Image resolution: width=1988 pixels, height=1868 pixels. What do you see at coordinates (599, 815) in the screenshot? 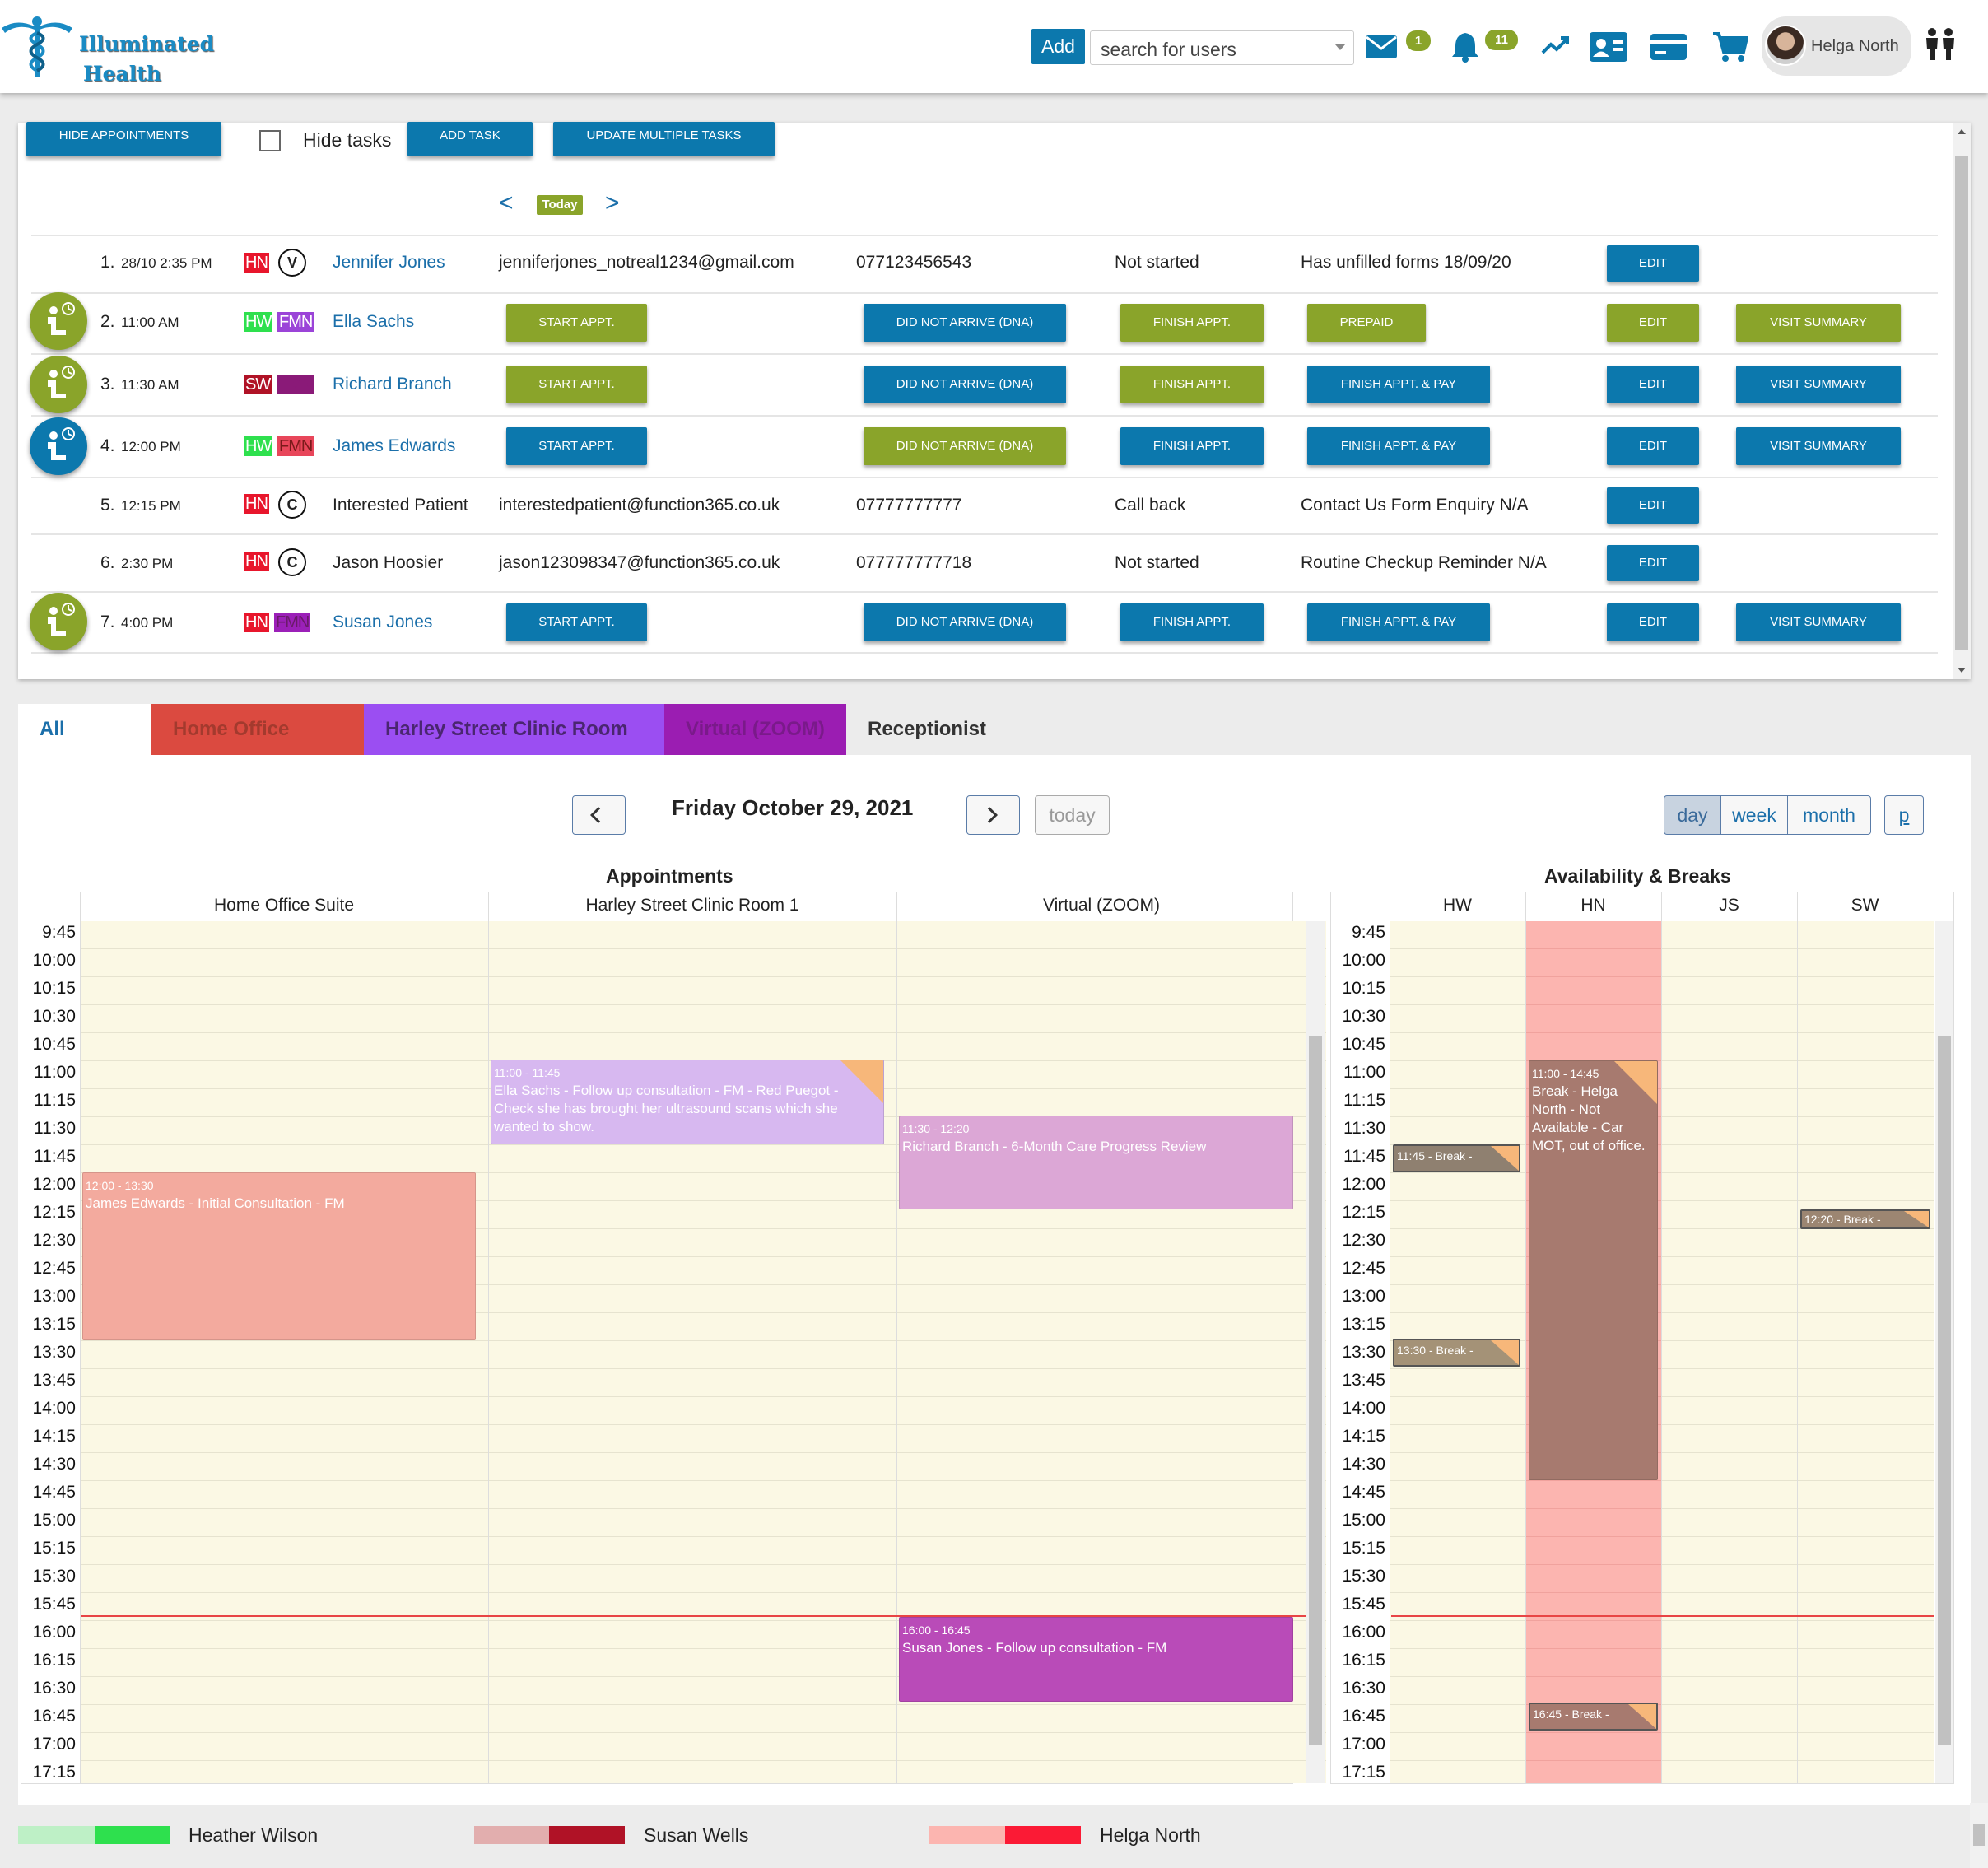
I see `calendar-prev-button` at bounding box center [599, 815].